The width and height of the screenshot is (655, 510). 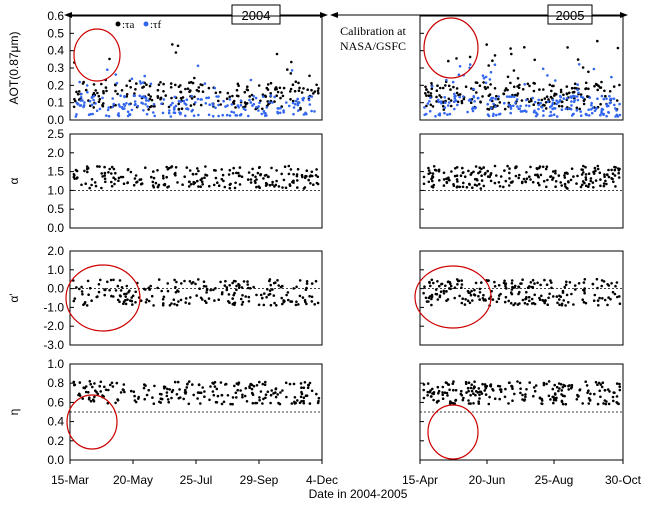 I want to click on x-tick-label: 20-Jun, so click(x=487, y=480).